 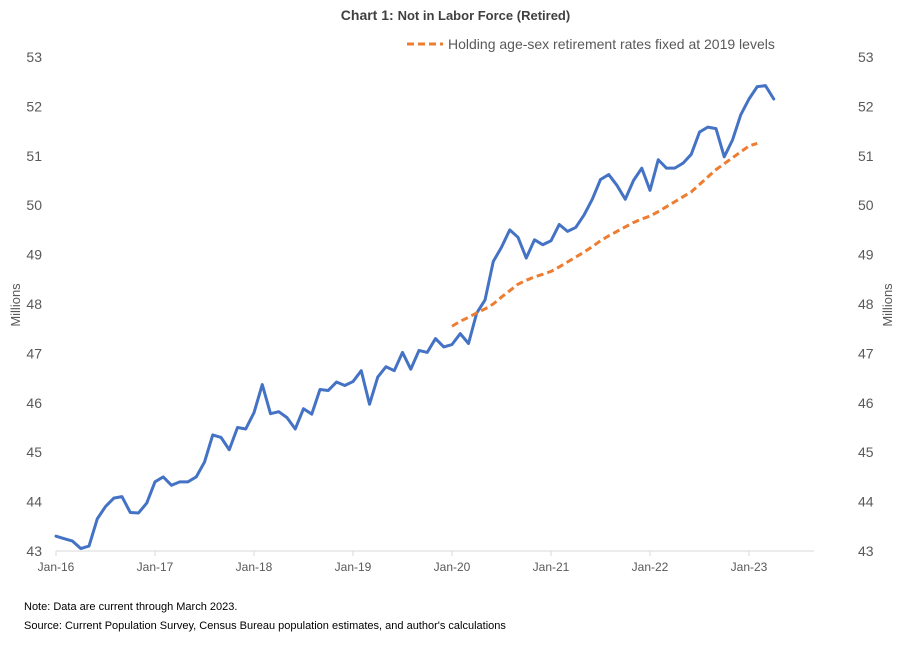 I want to click on left-y-axis-title: Millions, so click(x=15, y=305).